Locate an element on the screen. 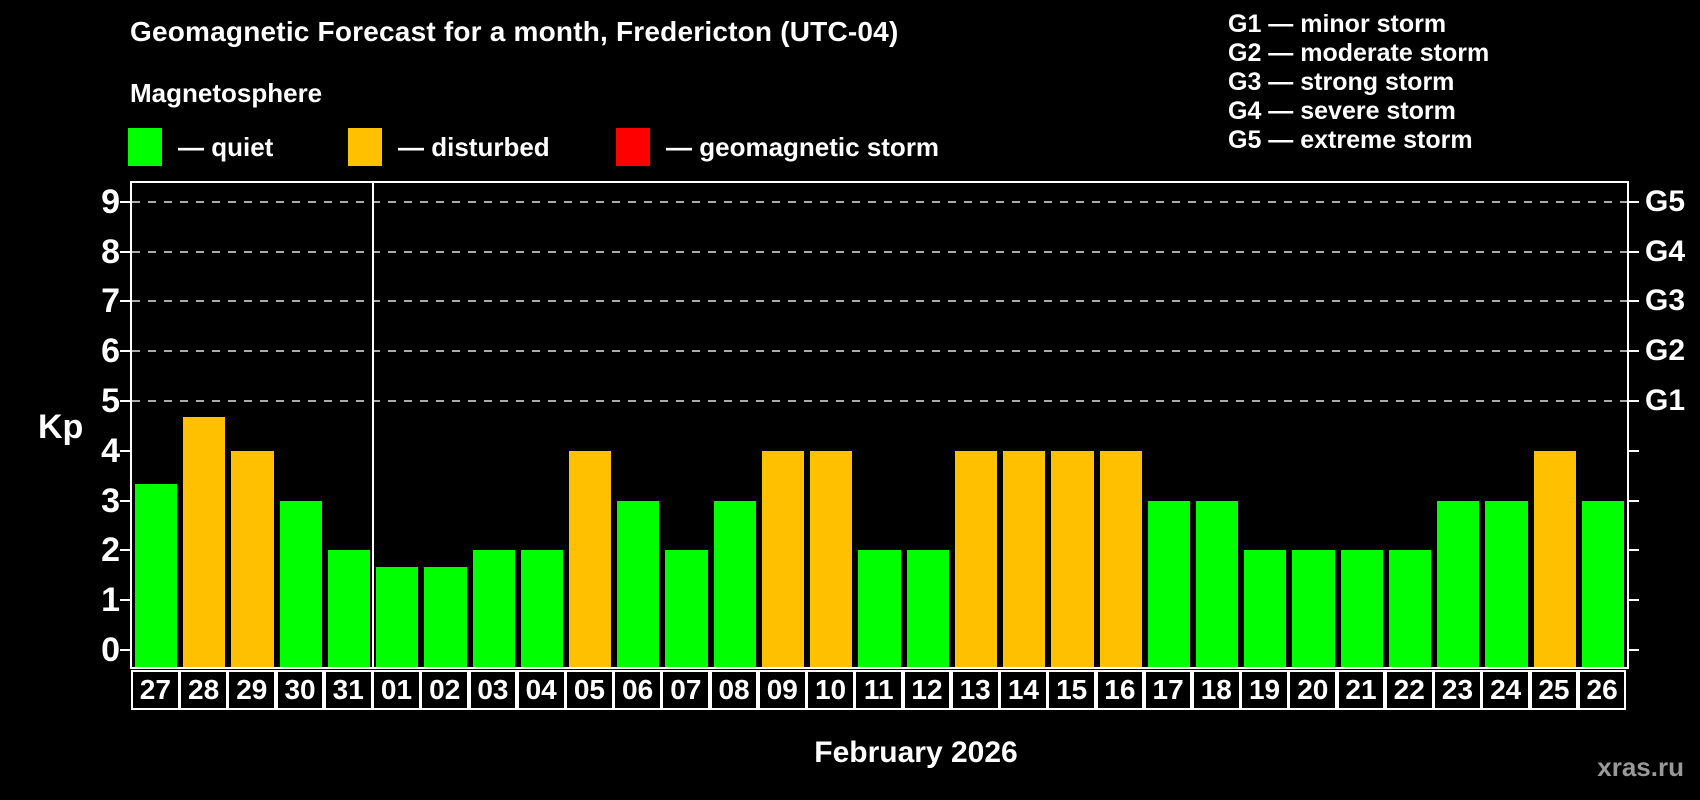 The height and width of the screenshot is (800, 1700). g-scale-label-G3: G3 is located at coordinates (1665, 301).